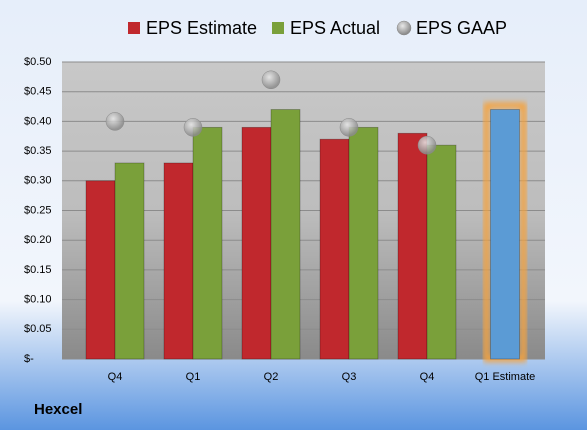  Describe the element at coordinates (349, 377) in the screenshot. I see `x-tick-label: Q3` at that location.